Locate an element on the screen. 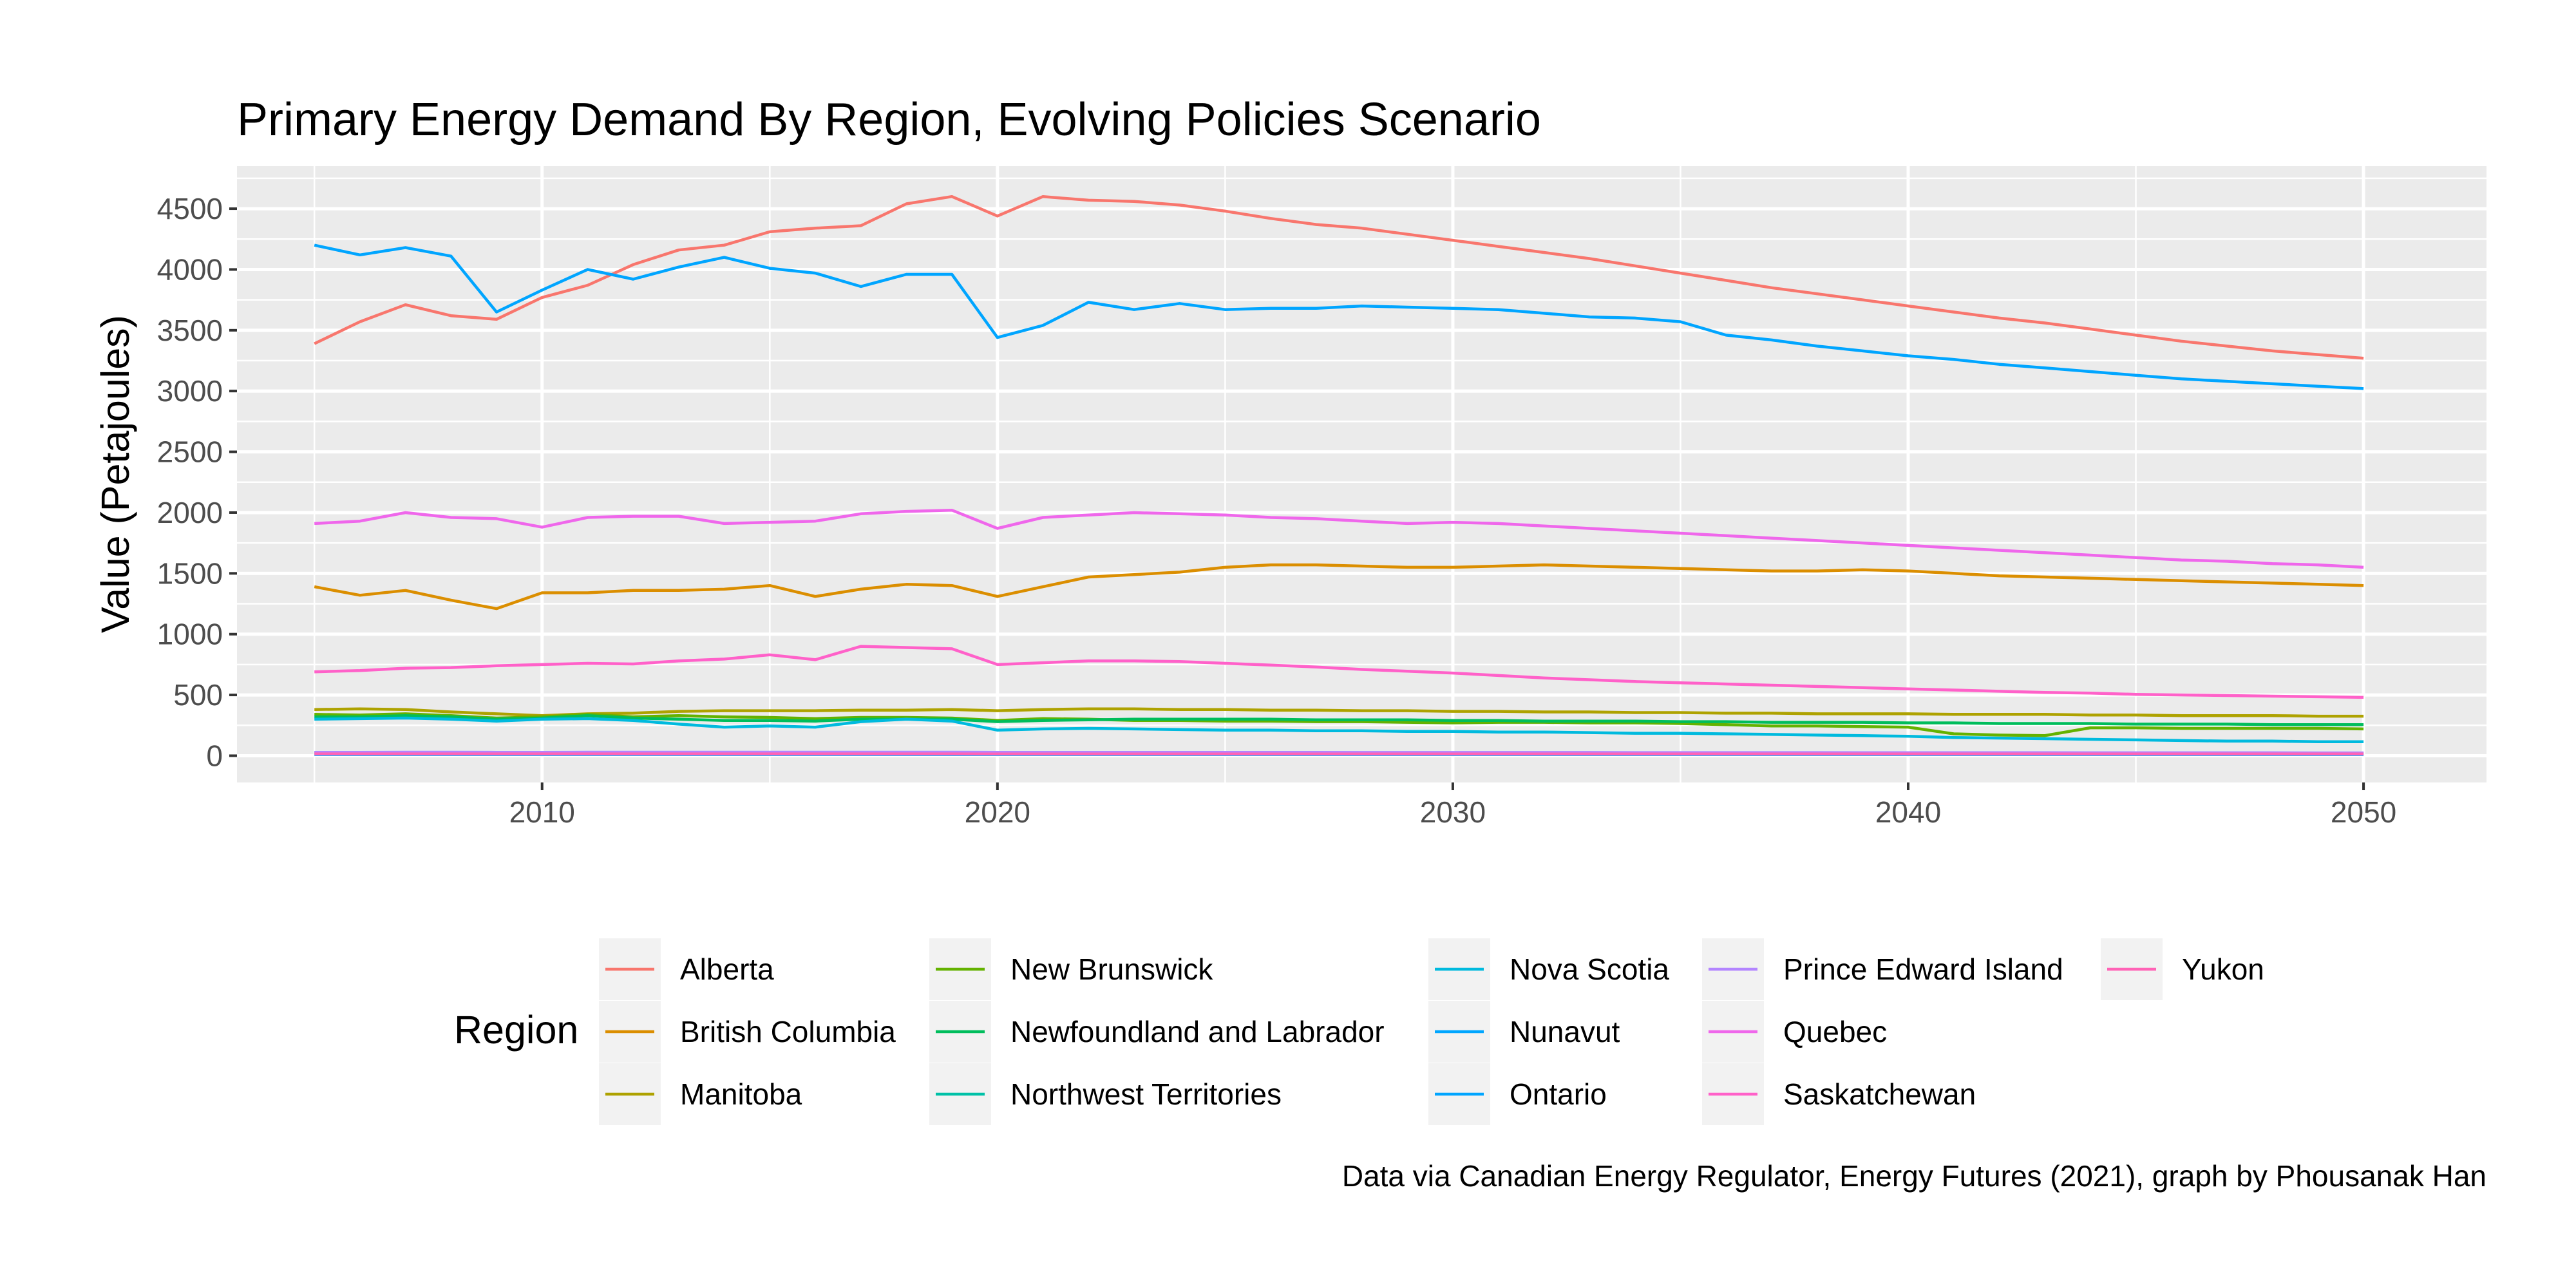 The height and width of the screenshot is (1288, 2576). y-tick-label: 1500 is located at coordinates (190, 573).